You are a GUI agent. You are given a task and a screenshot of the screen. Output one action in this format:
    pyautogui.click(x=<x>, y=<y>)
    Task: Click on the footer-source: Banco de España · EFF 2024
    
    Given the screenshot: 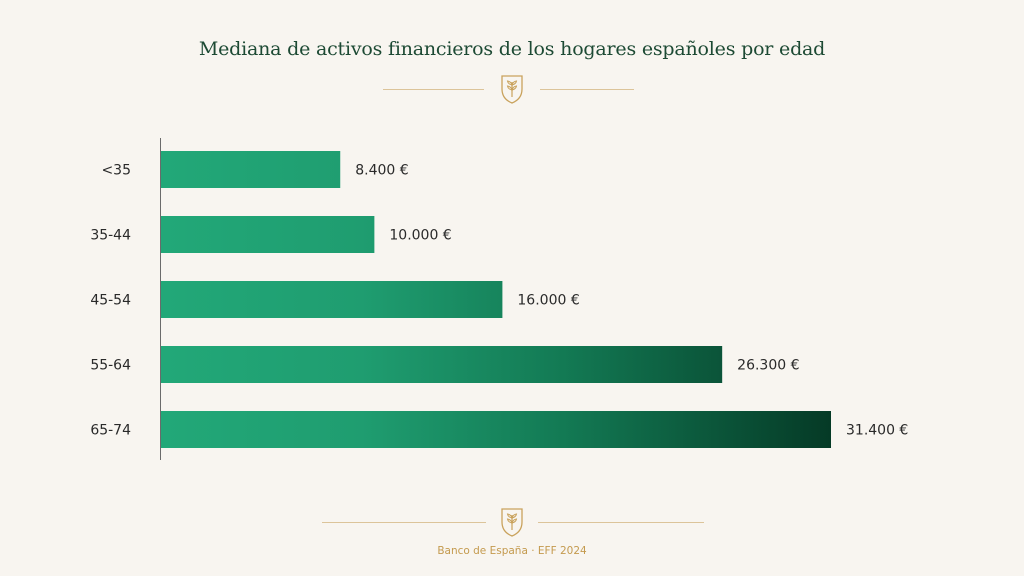 What is the action you would take?
    pyautogui.click(x=512, y=551)
    